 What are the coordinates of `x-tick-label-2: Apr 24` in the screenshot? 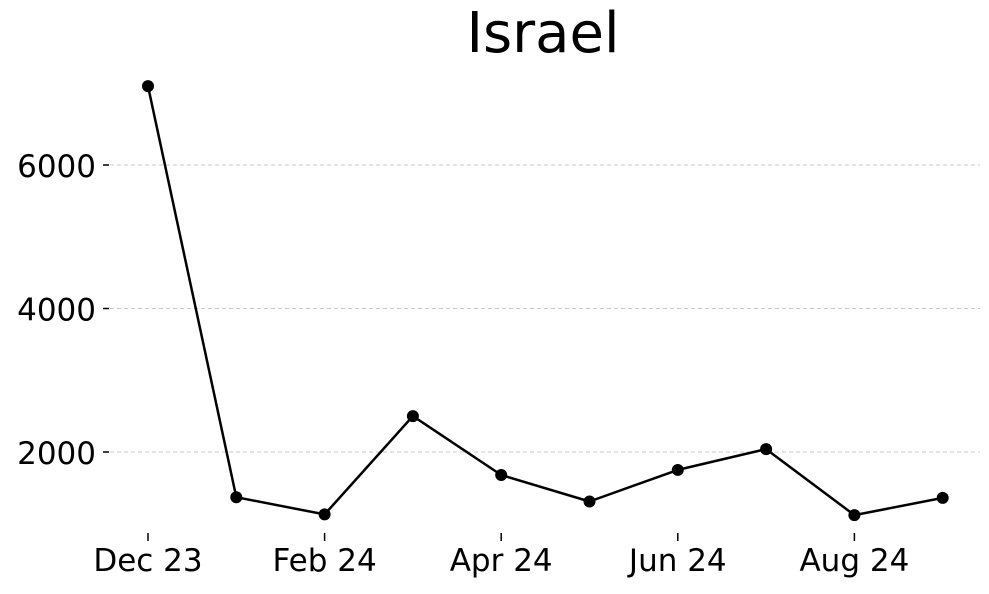 It's located at (501, 561).